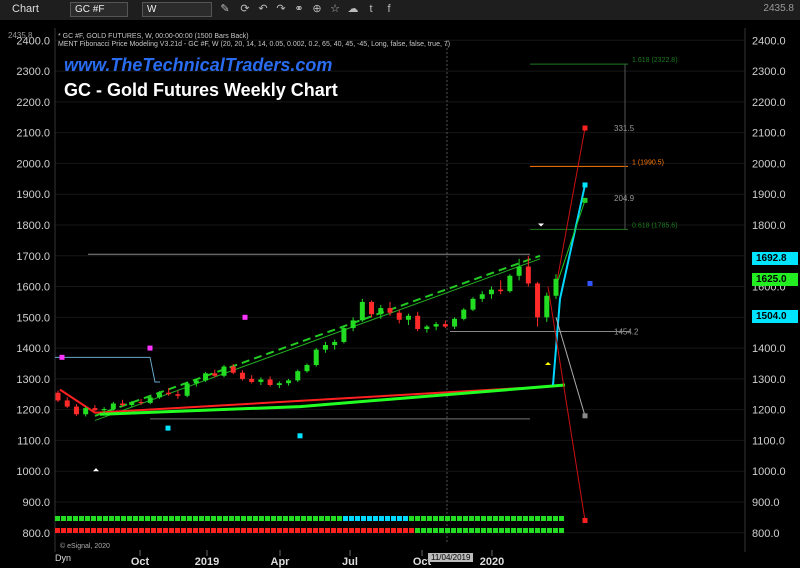 The image size is (800, 568). I want to click on y-tick-right: 800.0, so click(766, 534).